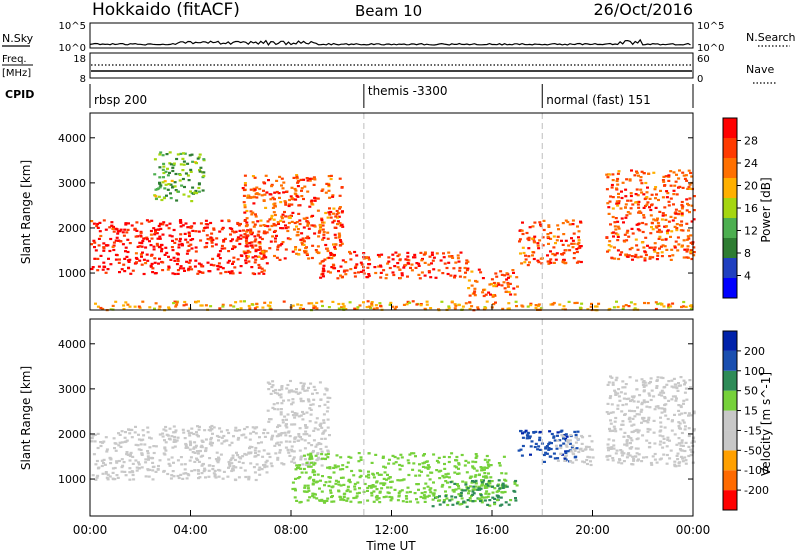  I want to click on nsky-trace, so click(390, 42).